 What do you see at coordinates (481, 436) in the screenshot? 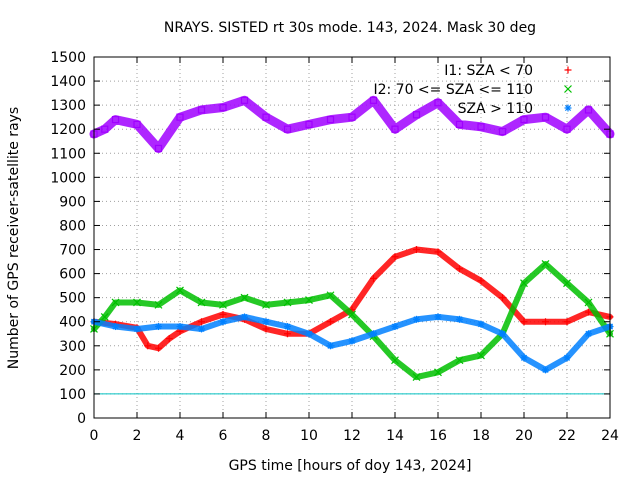
I see `x-tick-label: 18` at bounding box center [481, 436].